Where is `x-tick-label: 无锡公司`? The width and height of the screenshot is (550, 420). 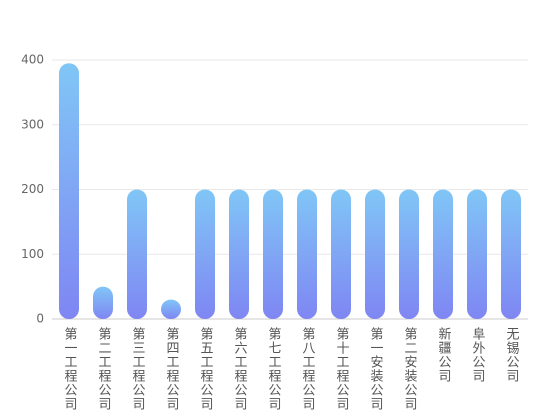 x-tick-label: 无锡公司 is located at coordinates (512, 355).